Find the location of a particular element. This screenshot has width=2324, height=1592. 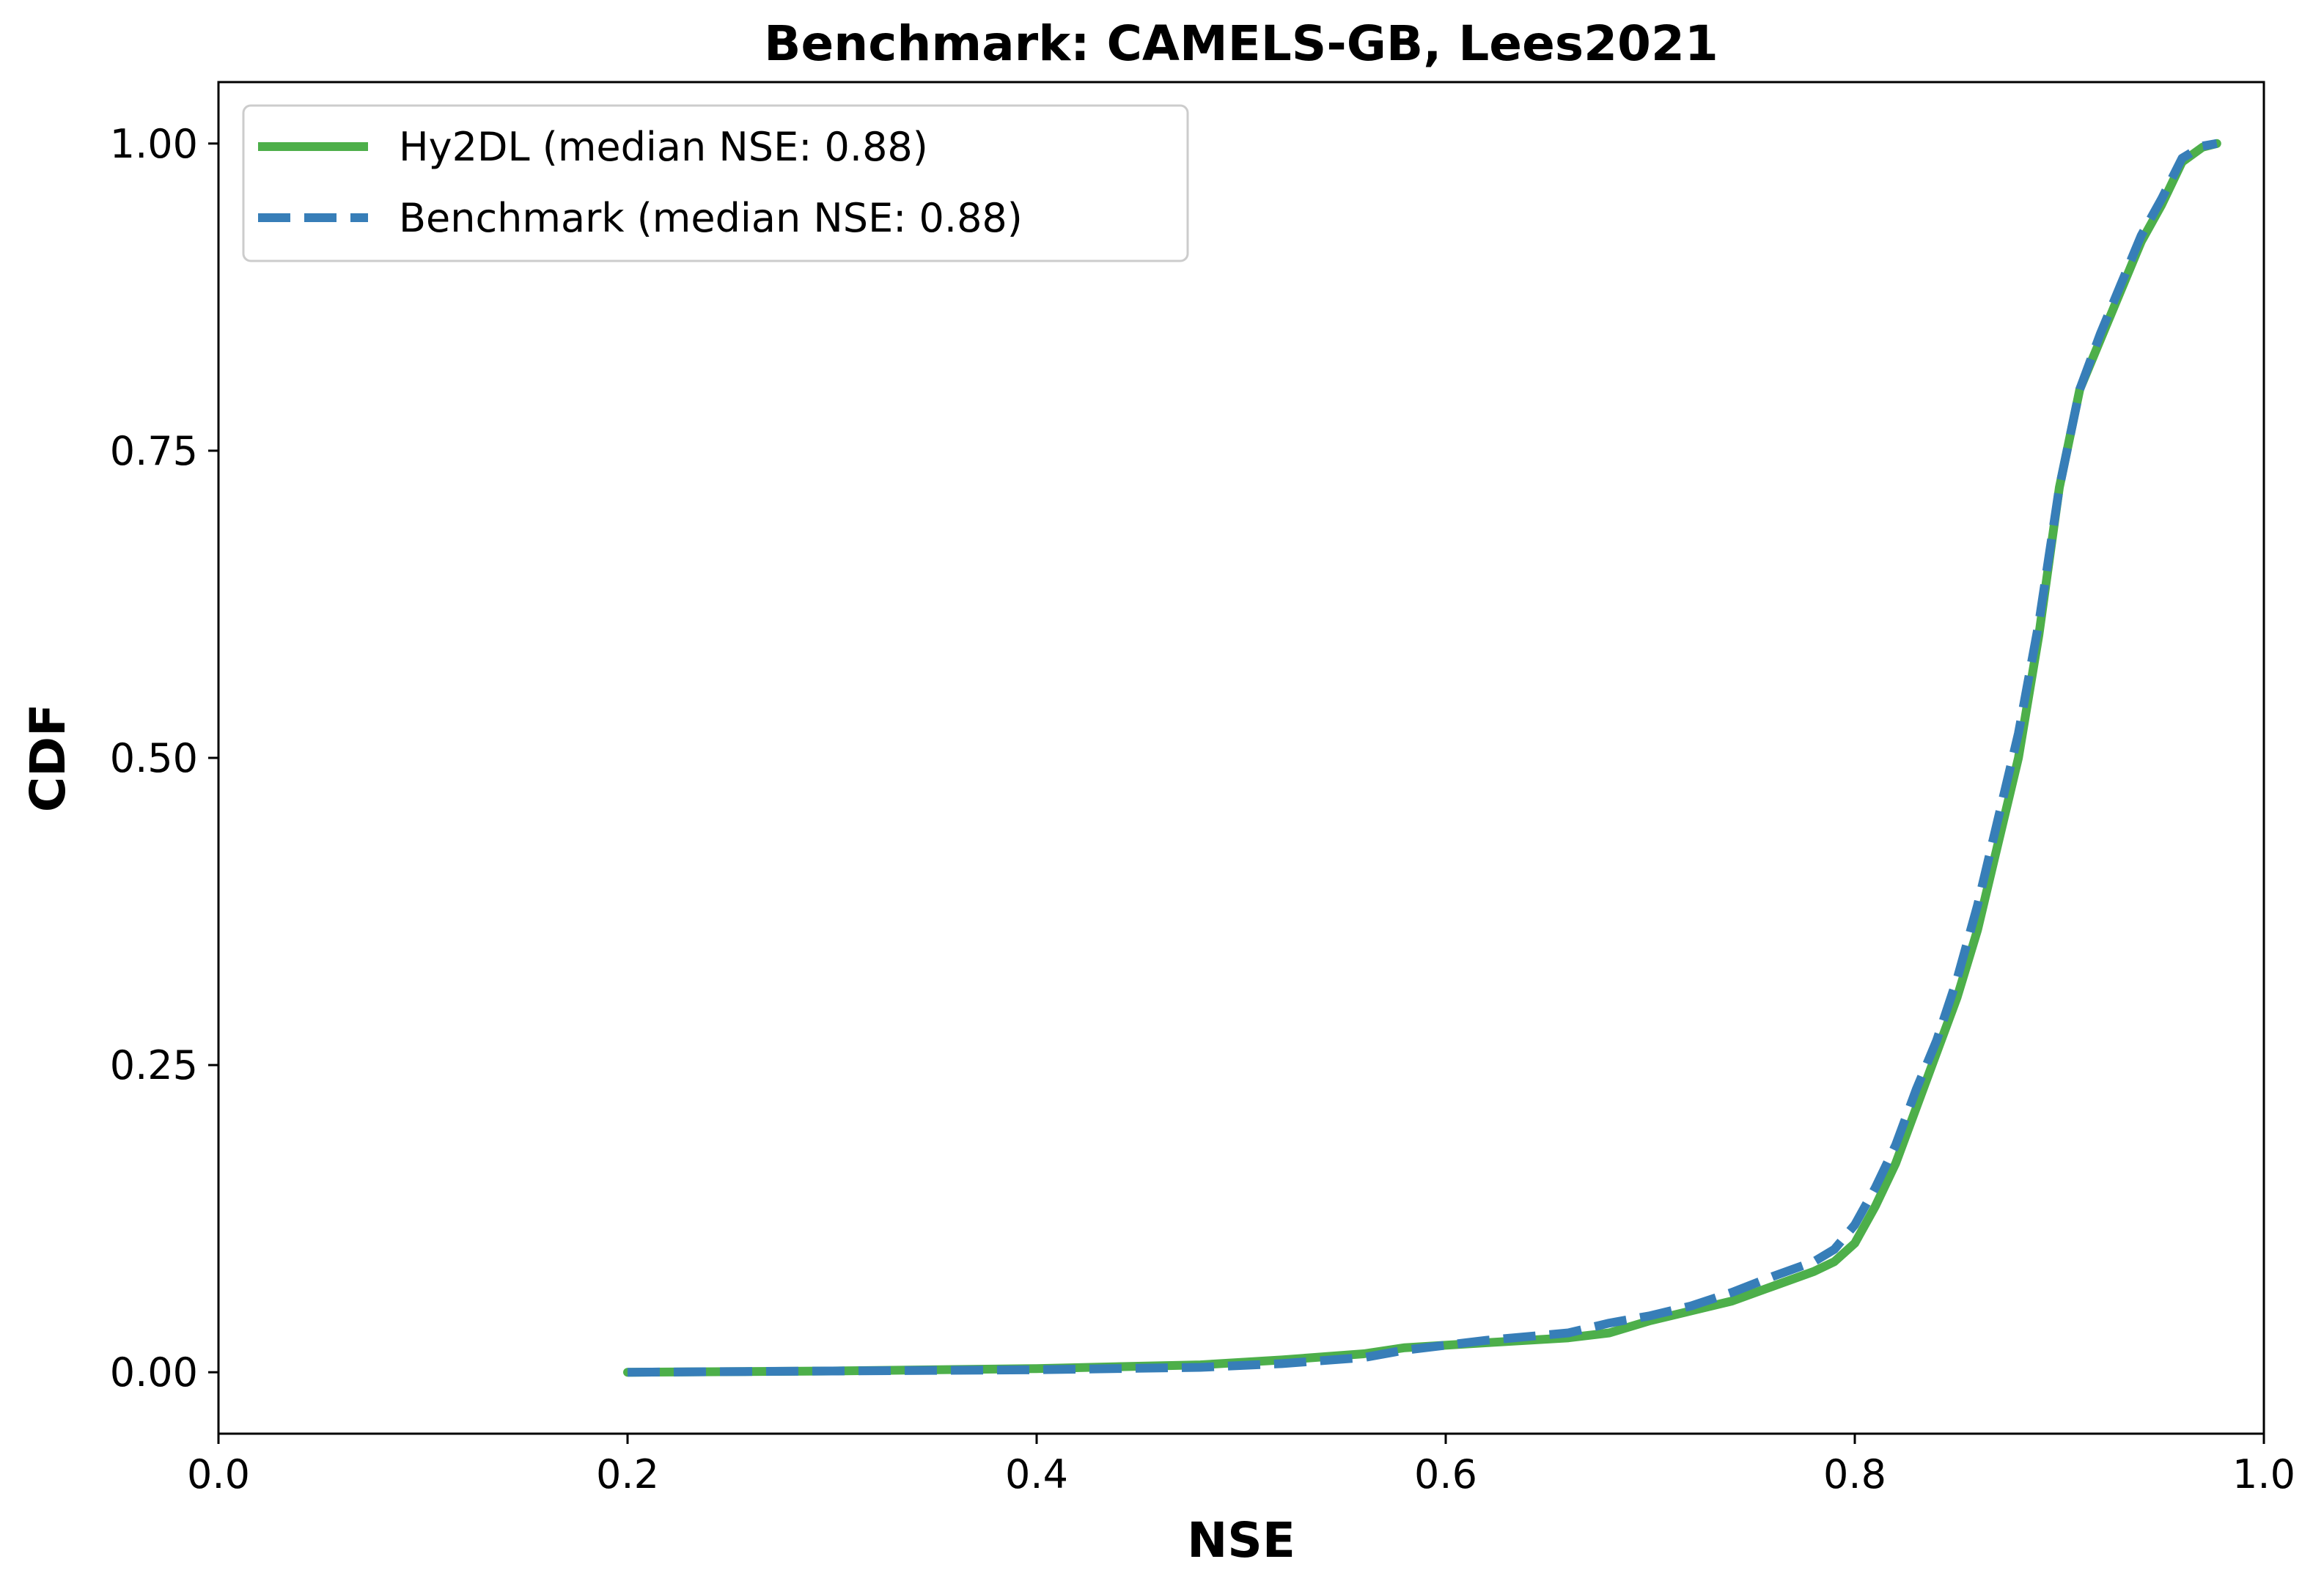

x-tick-label: 0.0 is located at coordinates (218, 1474).